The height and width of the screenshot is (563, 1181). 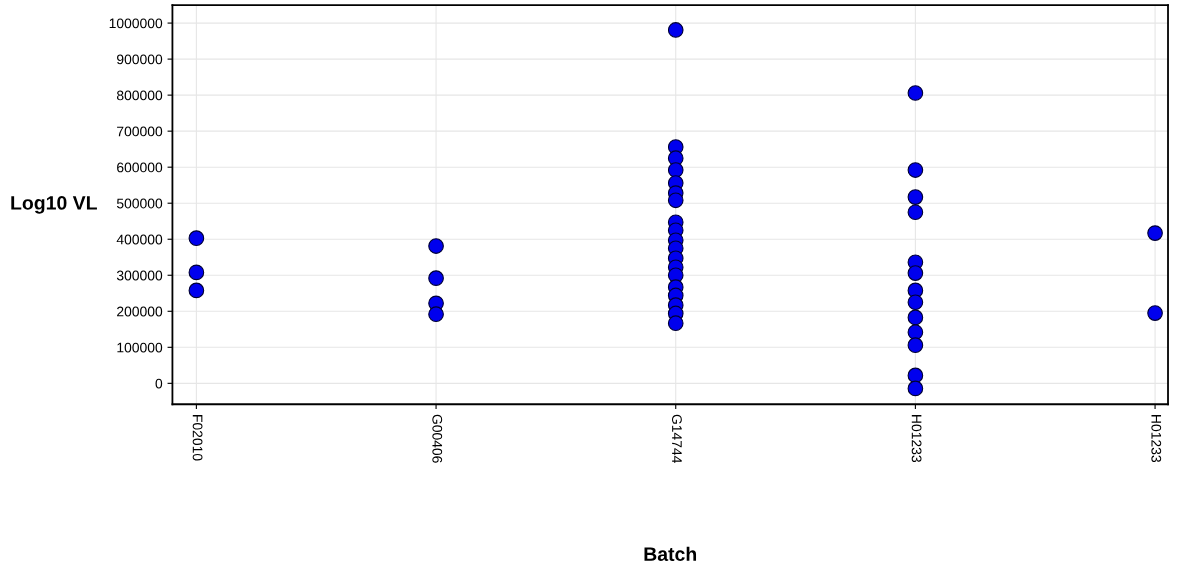 I want to click on y-tick-label: 100000, so click(x=140, y=347).